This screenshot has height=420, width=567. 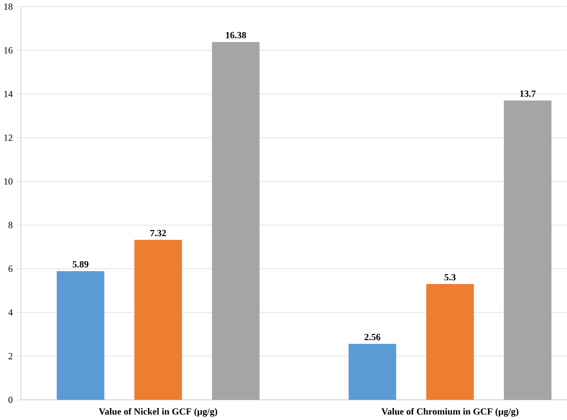 What do you see at coordinates (10, 312) in the screenshot?
I see `y-tick-label: 4` at bounding box center [10, 312].